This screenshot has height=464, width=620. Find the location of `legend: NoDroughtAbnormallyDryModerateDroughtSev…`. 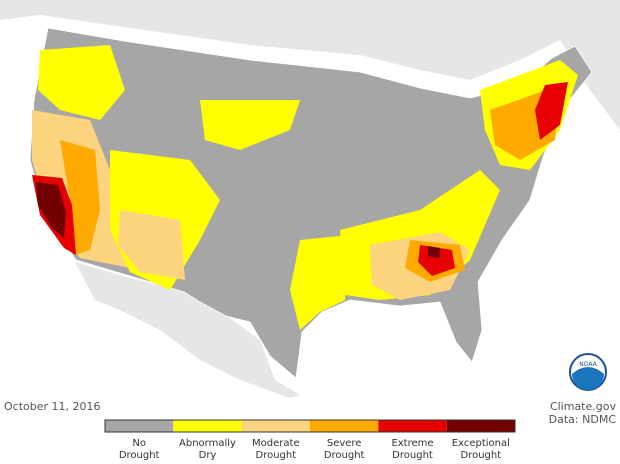

legend: NoDroughtAbnormallyDryModerateDroughtSev… is located at coordinates (310, 440).